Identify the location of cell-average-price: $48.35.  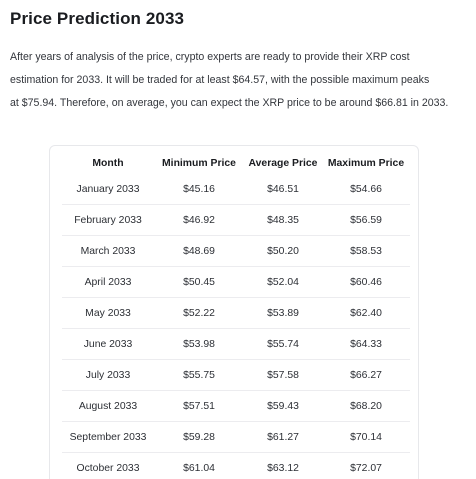
(283, 220).